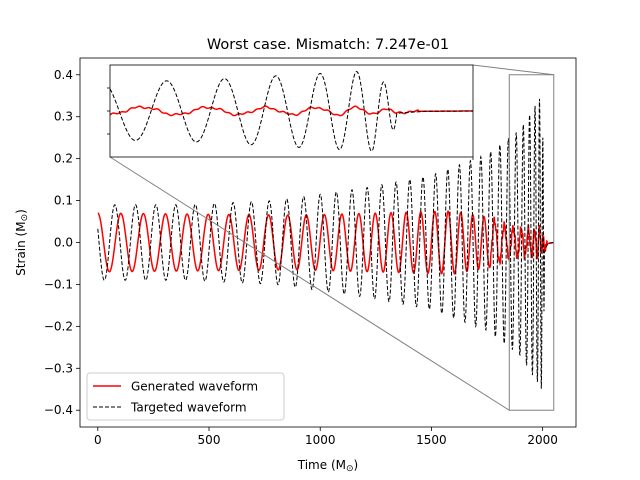 This screenshot has width=640, height=480. What do you see at coordinates (531, 242) in the screenshot?
I see `zoom-rectangle` at bounding box center [531, 242].